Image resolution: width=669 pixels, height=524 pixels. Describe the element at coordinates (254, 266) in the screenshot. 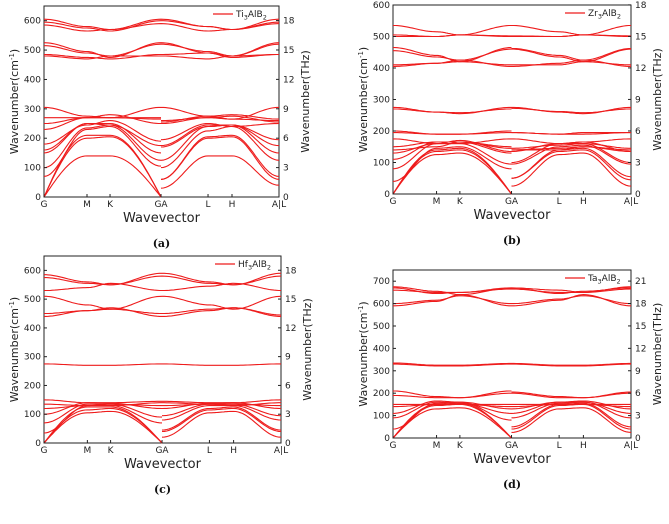

I see `legend-label: Hf3AlB2` at that location.